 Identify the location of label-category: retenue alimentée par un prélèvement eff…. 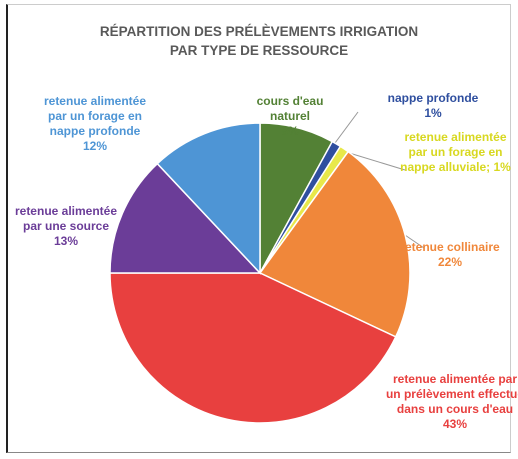
(451, 394).